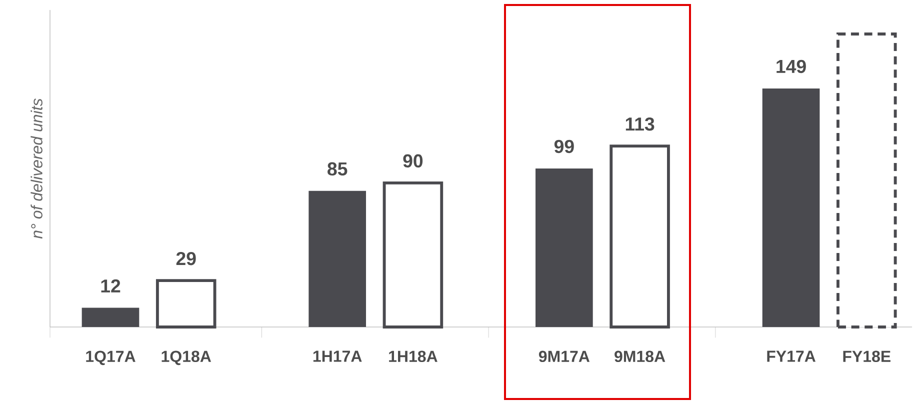 This screenshot has height=404, width=917. Describe the element at coordinates (564, 147) in the screenshot. I see `data-label: 99` at that location.